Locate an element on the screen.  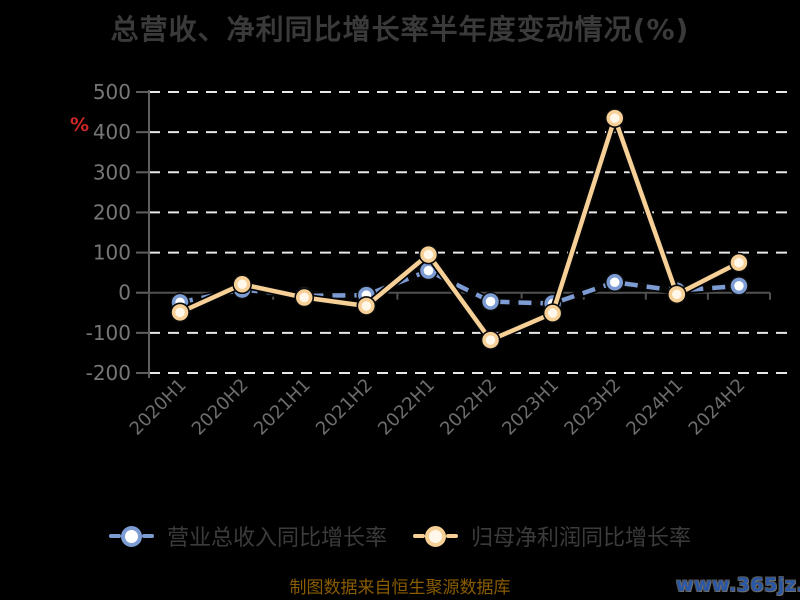
y-tick-label-400: 400 is located at coordinates (112, 132).